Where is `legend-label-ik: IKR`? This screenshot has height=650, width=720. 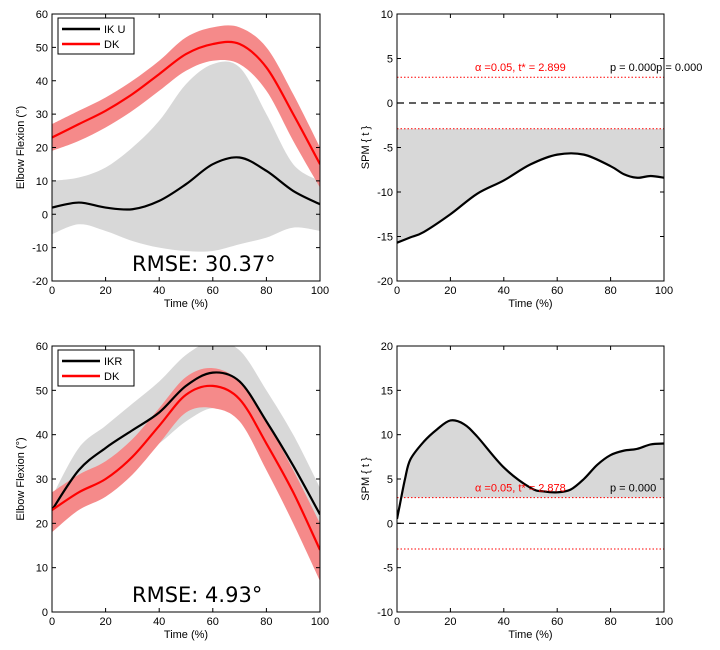 legend-label-ik: IKR is located at coordinates (113, 362).